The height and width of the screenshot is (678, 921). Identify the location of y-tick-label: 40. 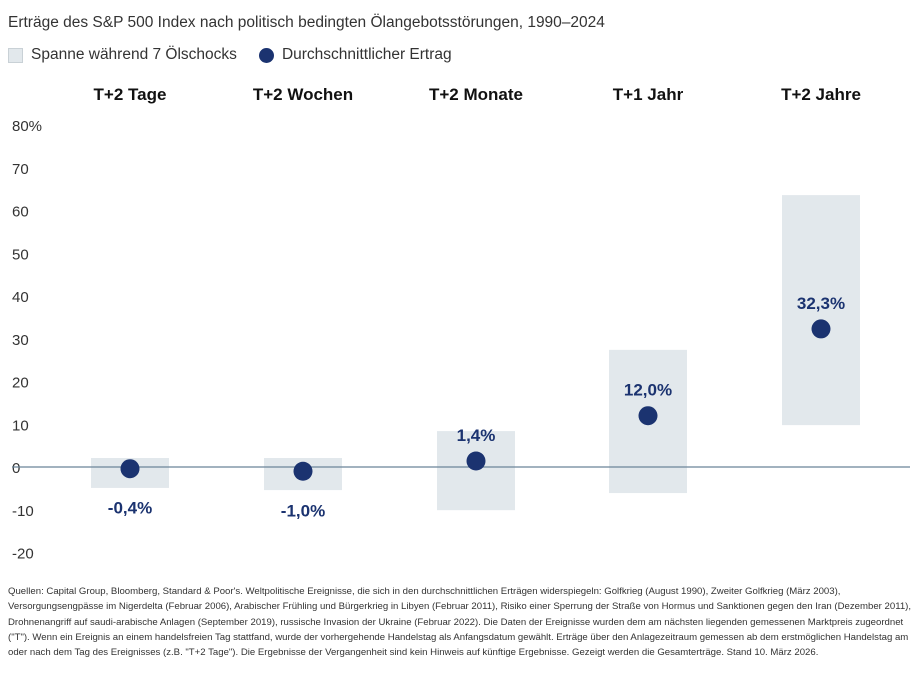
(20, 297).